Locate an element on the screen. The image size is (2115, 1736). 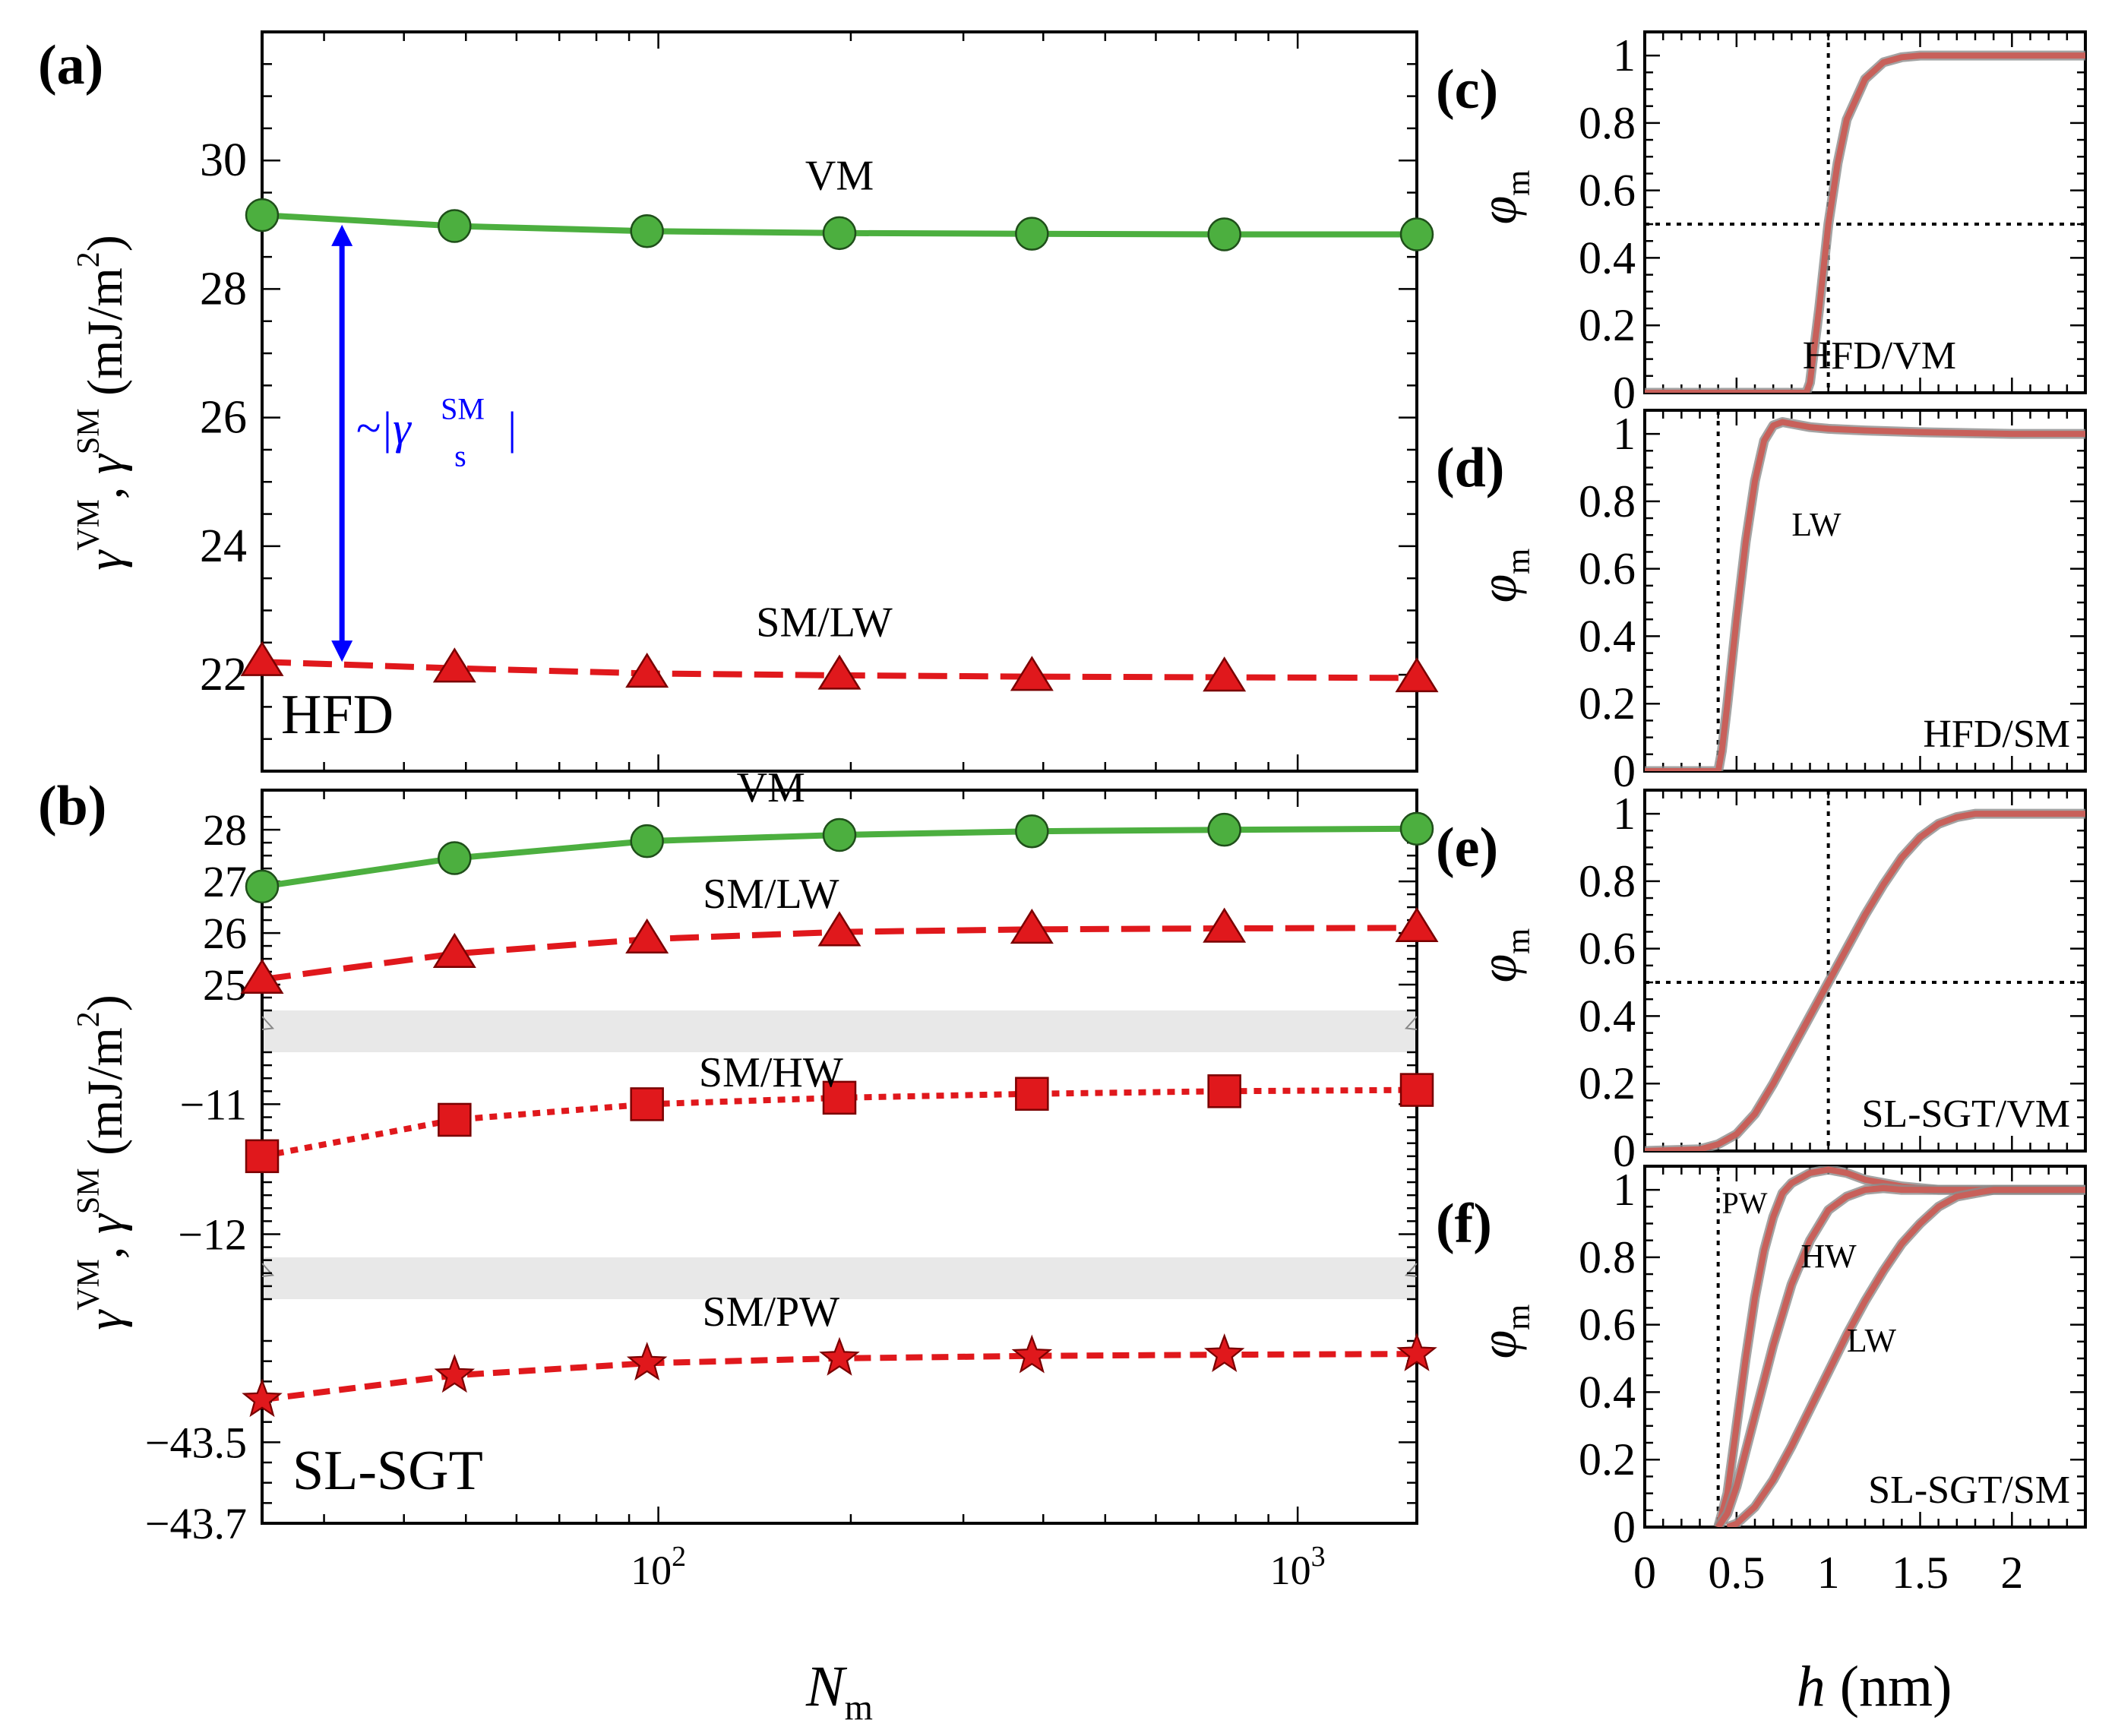
y-axis-label-e: φm is located at coordinates (1503, 955).